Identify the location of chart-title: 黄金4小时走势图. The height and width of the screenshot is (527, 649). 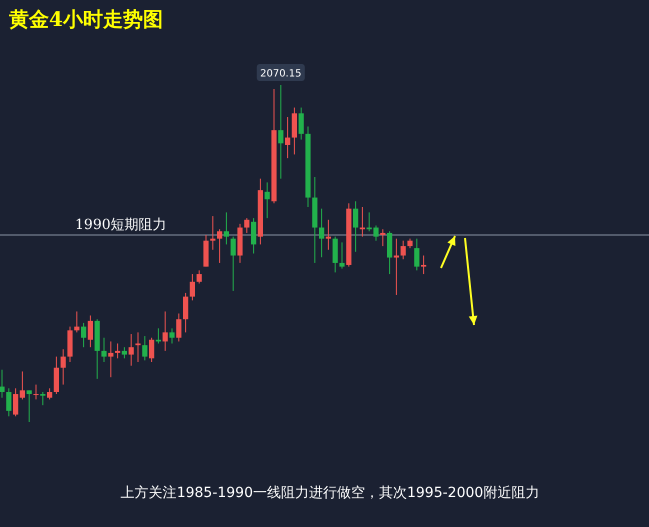
(85, 19).